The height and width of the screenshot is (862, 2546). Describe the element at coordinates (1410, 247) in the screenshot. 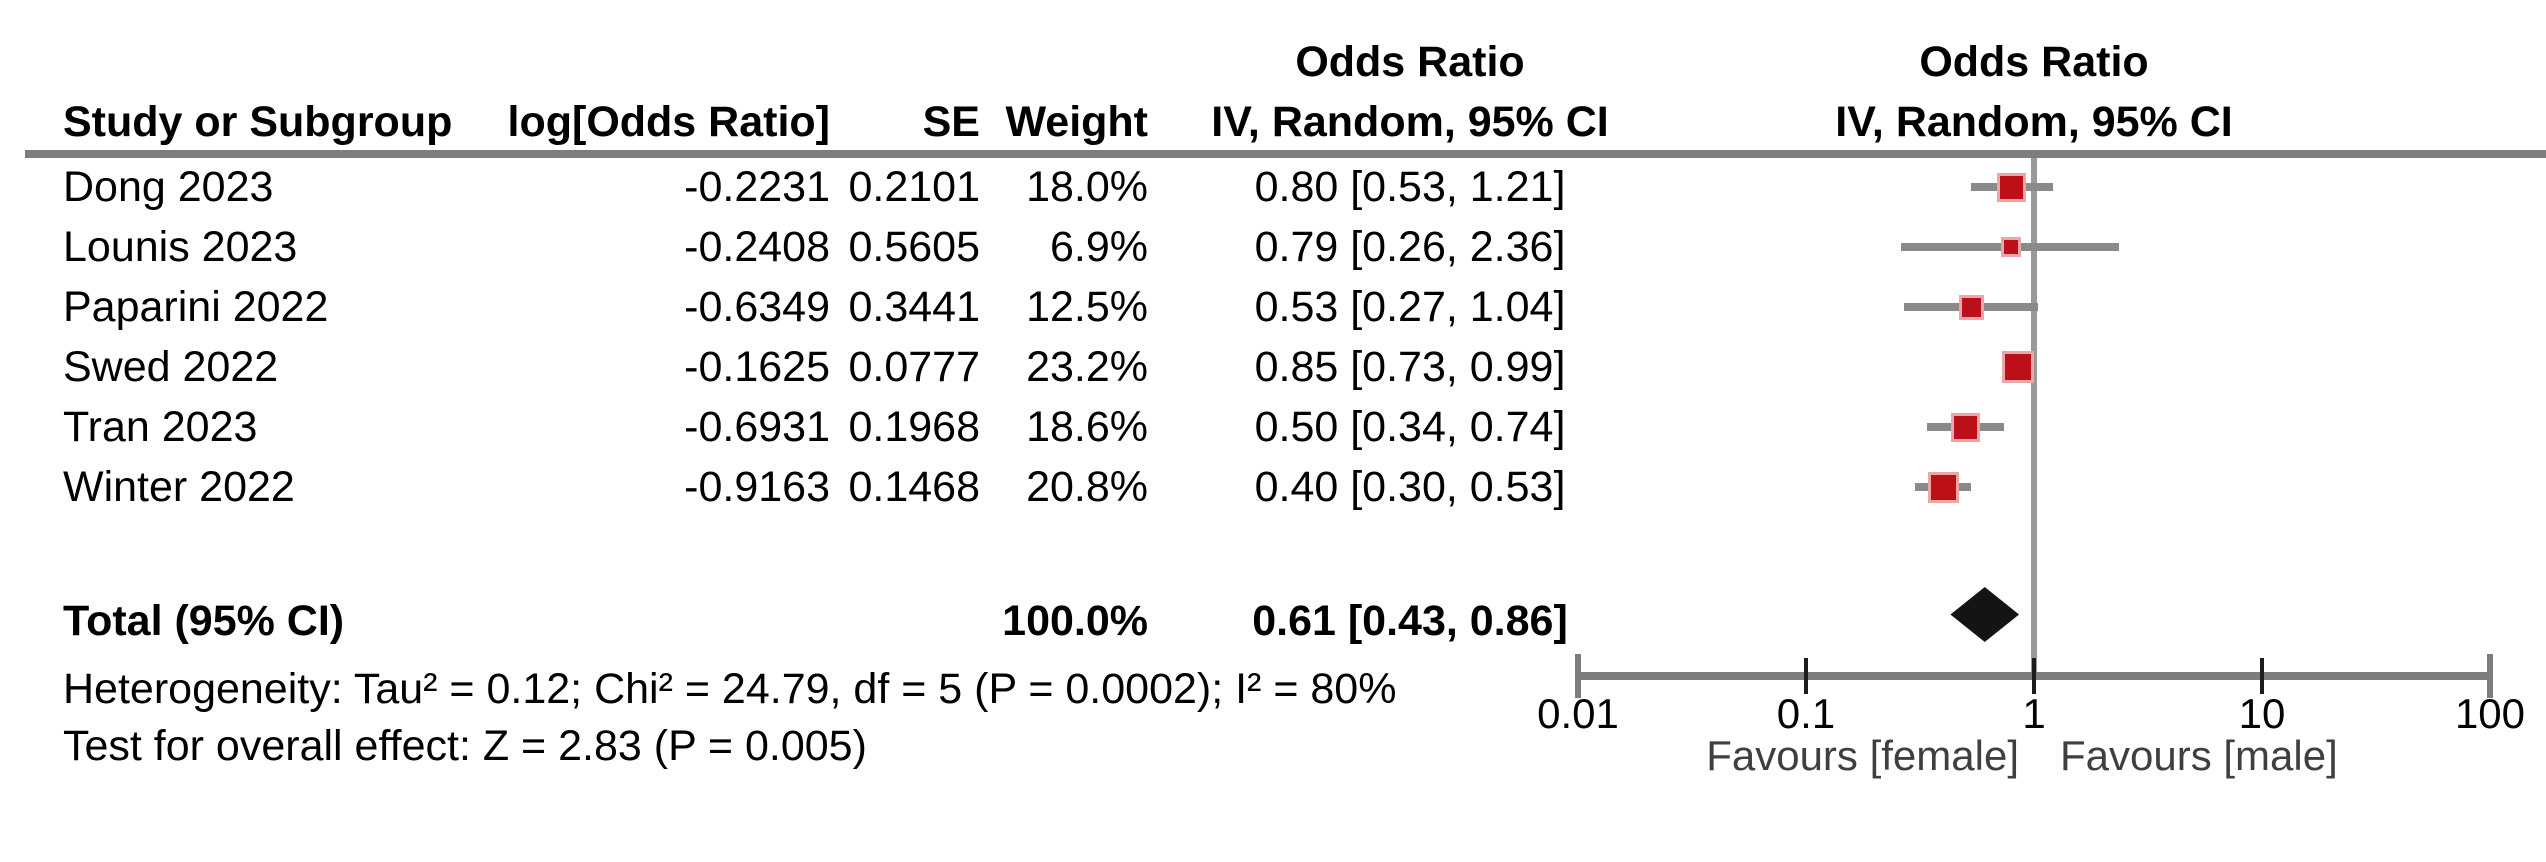

I see `study-ci-text: 0.79 [0.26, 2.36]` at that location.